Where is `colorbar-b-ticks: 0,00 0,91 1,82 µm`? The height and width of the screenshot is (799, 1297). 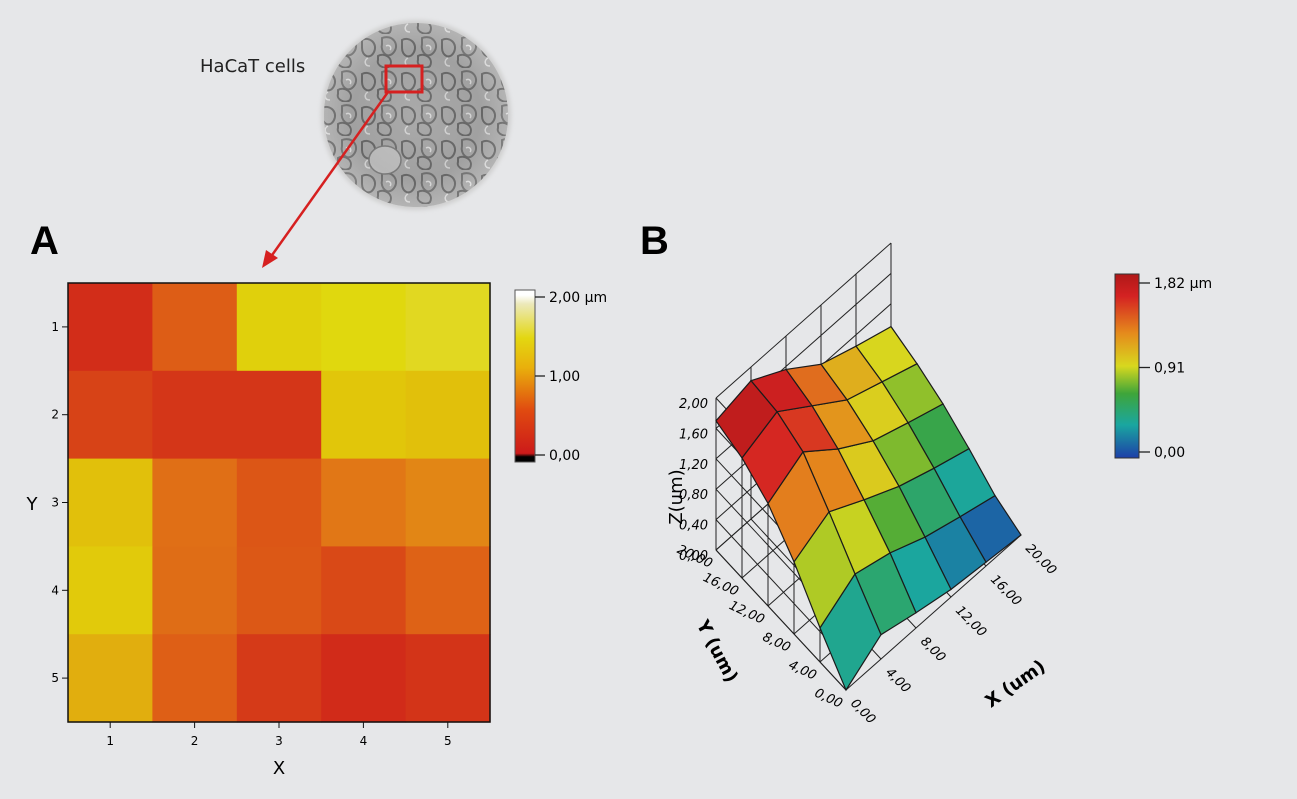 colorbar-b-ticks: 0,00 0,91 1,82 µm is located at coordinates (1175, 368).